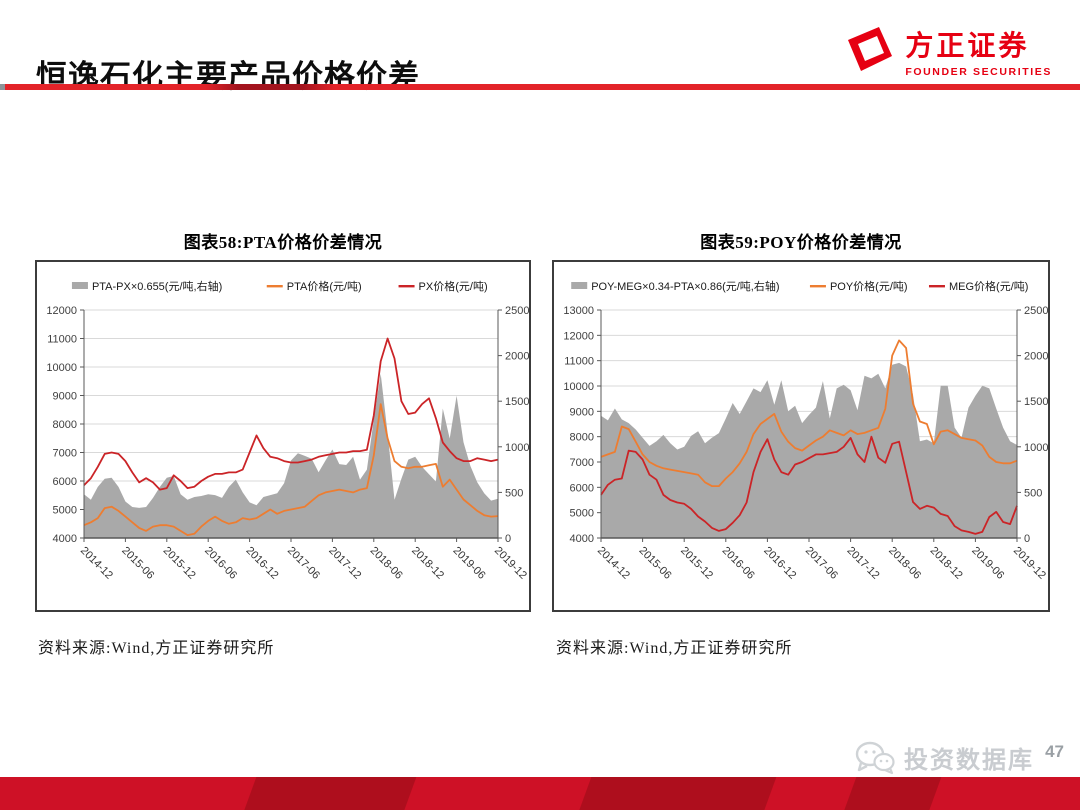 Image resolution: width=1080 pixels, height=810 pixels. Describe the element at coordinates (157, 286) in the screenshot. I see `legend-label: PTA-PX×0.655(元/吨,右轴)` at that location.